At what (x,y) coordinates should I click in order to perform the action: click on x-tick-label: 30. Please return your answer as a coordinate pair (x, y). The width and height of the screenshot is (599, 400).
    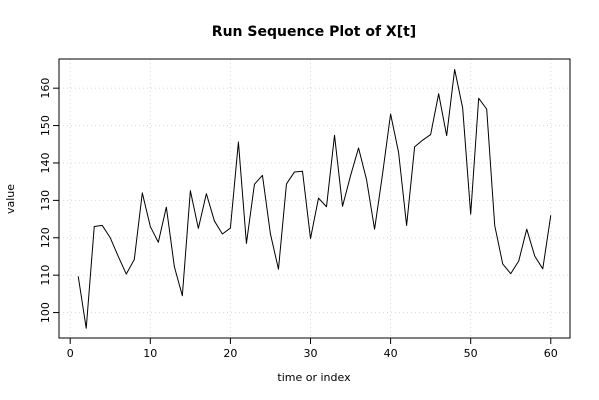
    Looking at the image, I should click on (310, 353).